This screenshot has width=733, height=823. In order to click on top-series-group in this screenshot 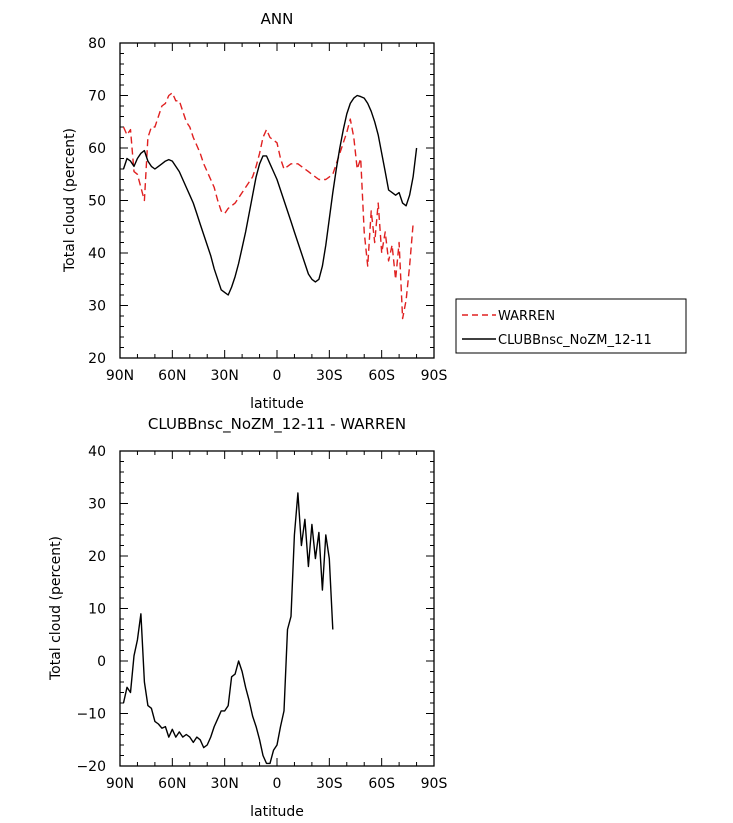, I will do `click(270, 206)`.